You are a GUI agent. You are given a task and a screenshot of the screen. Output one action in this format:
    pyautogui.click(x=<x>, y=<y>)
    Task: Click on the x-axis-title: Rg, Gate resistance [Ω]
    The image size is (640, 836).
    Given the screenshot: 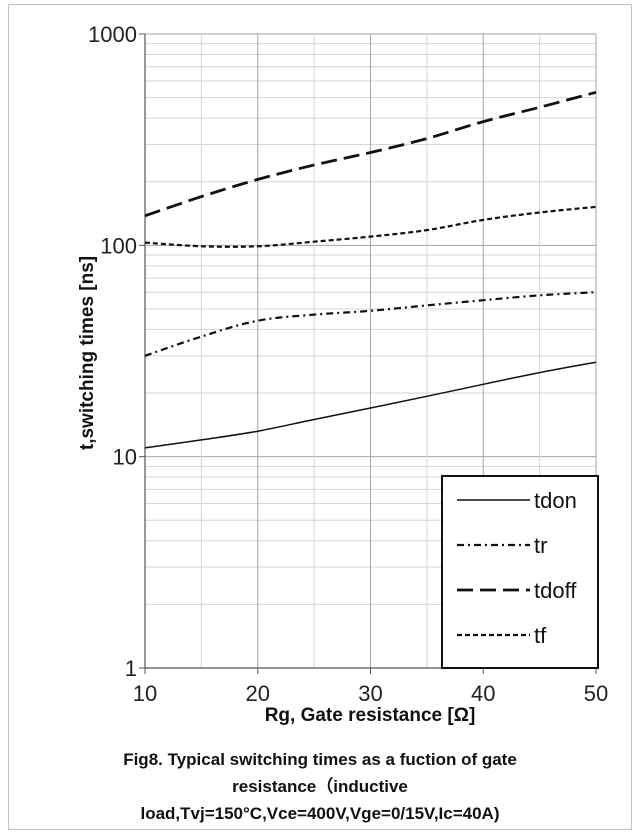 What is the action you would take?
    pyautogui.click(x=370, y=715)
    